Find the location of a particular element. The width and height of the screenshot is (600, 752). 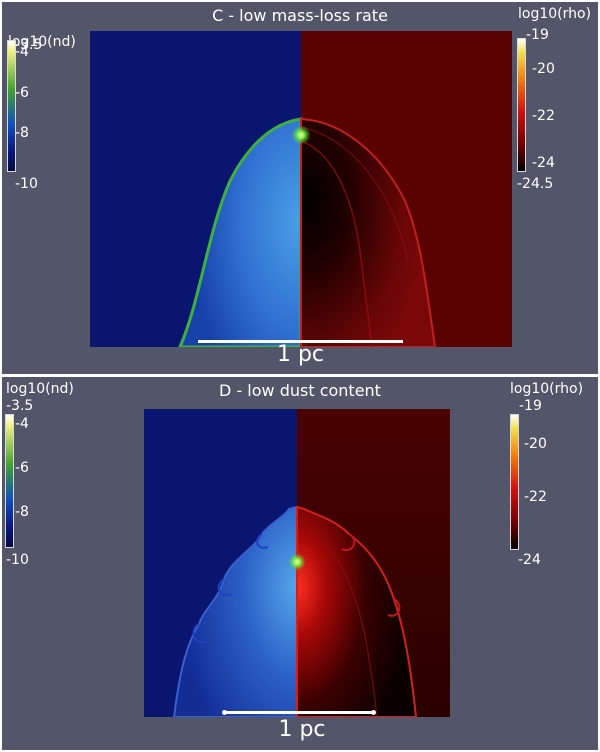

panel-c-left-tick-4: -10 is located at coordinates (26, 184).